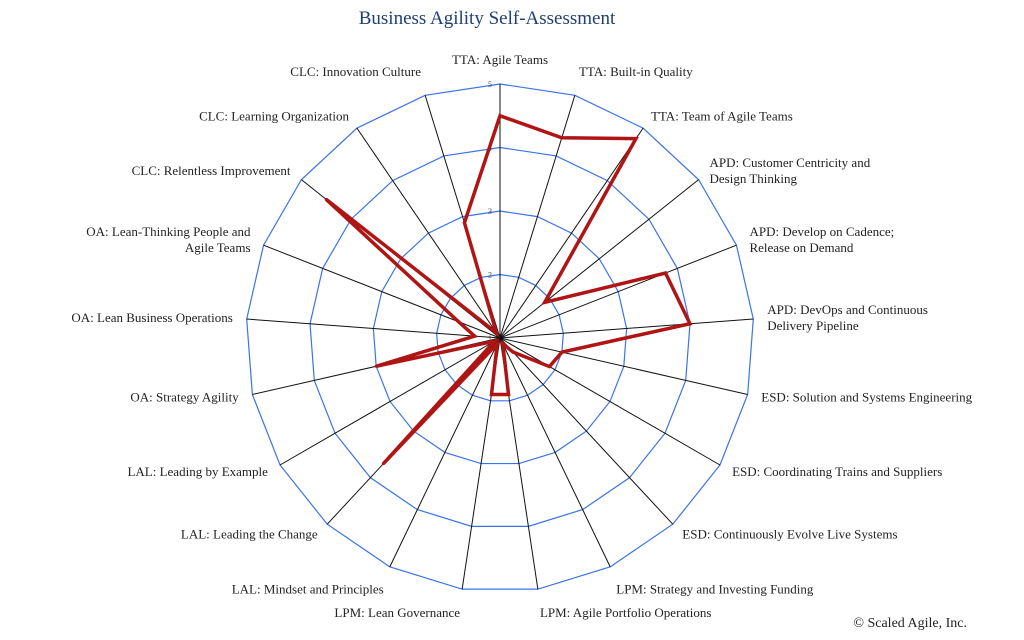 Image resolution: width=1024 pixels, height=640 pixels. Describe the element at coordinates (821, 231) in the screenshot. I see `category-label-line: APD: Develop on Cadence;` at that location.